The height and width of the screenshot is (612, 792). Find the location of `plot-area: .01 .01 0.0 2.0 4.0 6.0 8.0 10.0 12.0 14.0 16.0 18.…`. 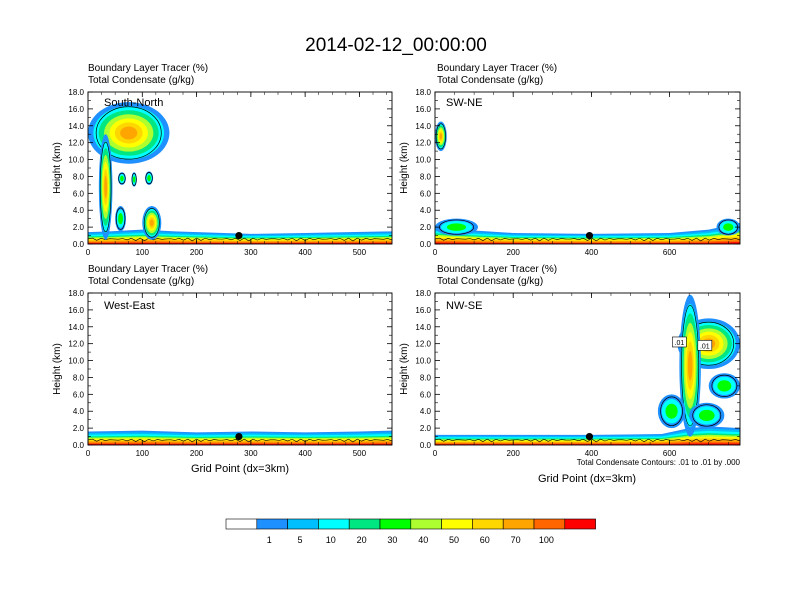

plot-area: .01 .01 0.0 2.0 4.0 6.0 8.0 10.0 12.0 14.0 16.0 18.… is located at coordinates (578, 373).